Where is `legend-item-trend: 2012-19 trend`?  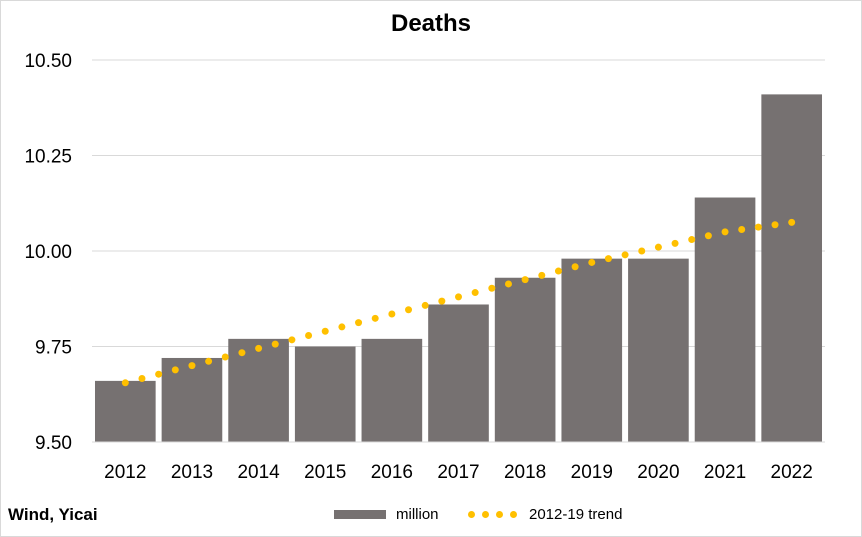
legend-item-trend: 2012-19 trend is located at coordinates (545, 514).